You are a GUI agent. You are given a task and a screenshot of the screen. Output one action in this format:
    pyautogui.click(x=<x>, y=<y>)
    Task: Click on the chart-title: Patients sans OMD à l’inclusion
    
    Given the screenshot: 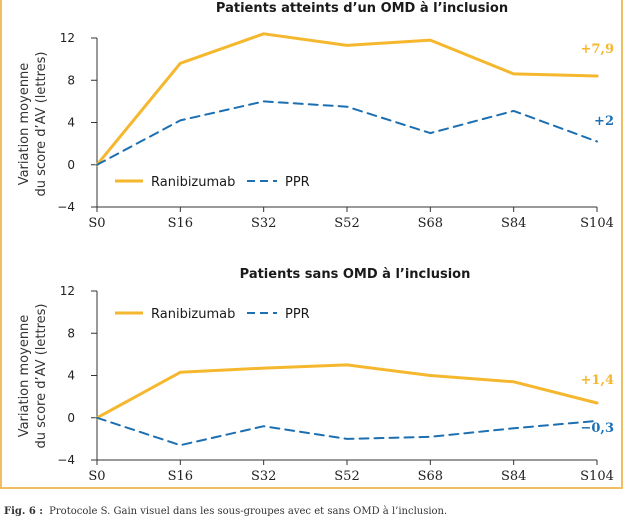 What is the action you would take?
    pyautogui.click(x=355, y=274)
    